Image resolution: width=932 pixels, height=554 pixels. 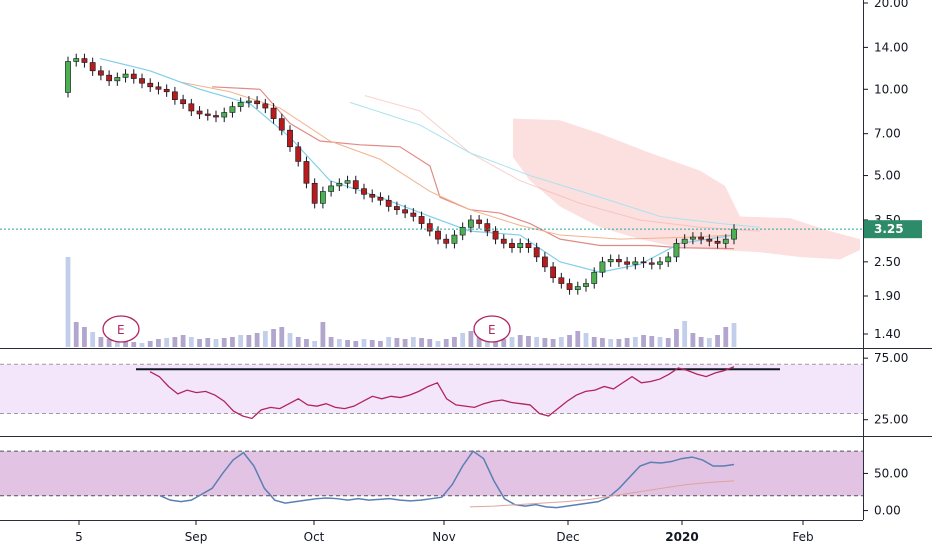 What do you see at coordinates (887, 134) in the screenshot?
I see `price-tick-label: 7.00` at bounding box center [887, 134].